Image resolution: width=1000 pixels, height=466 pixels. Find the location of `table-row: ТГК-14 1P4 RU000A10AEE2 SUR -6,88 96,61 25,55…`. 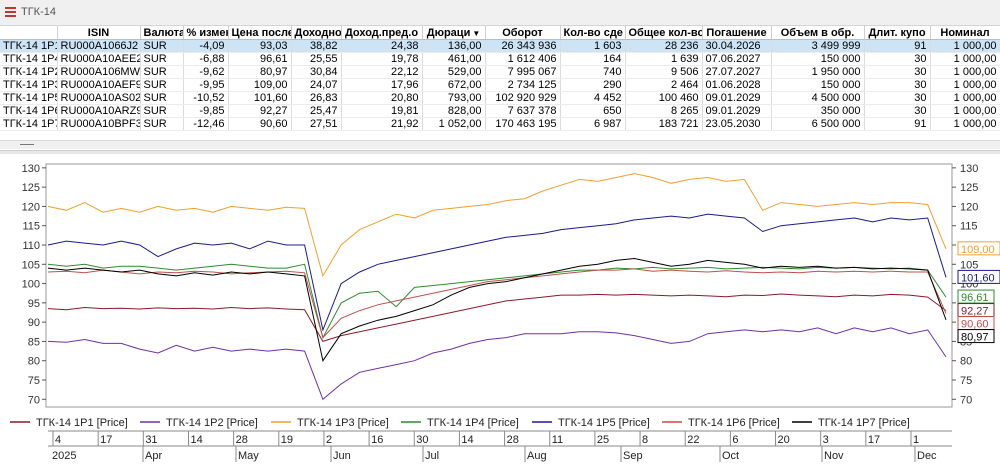

table-row: ТГК-14 1P4 RU000A10AEE2 SUR -6,88 96,61 25,55… is located at coordinates (500, 59).